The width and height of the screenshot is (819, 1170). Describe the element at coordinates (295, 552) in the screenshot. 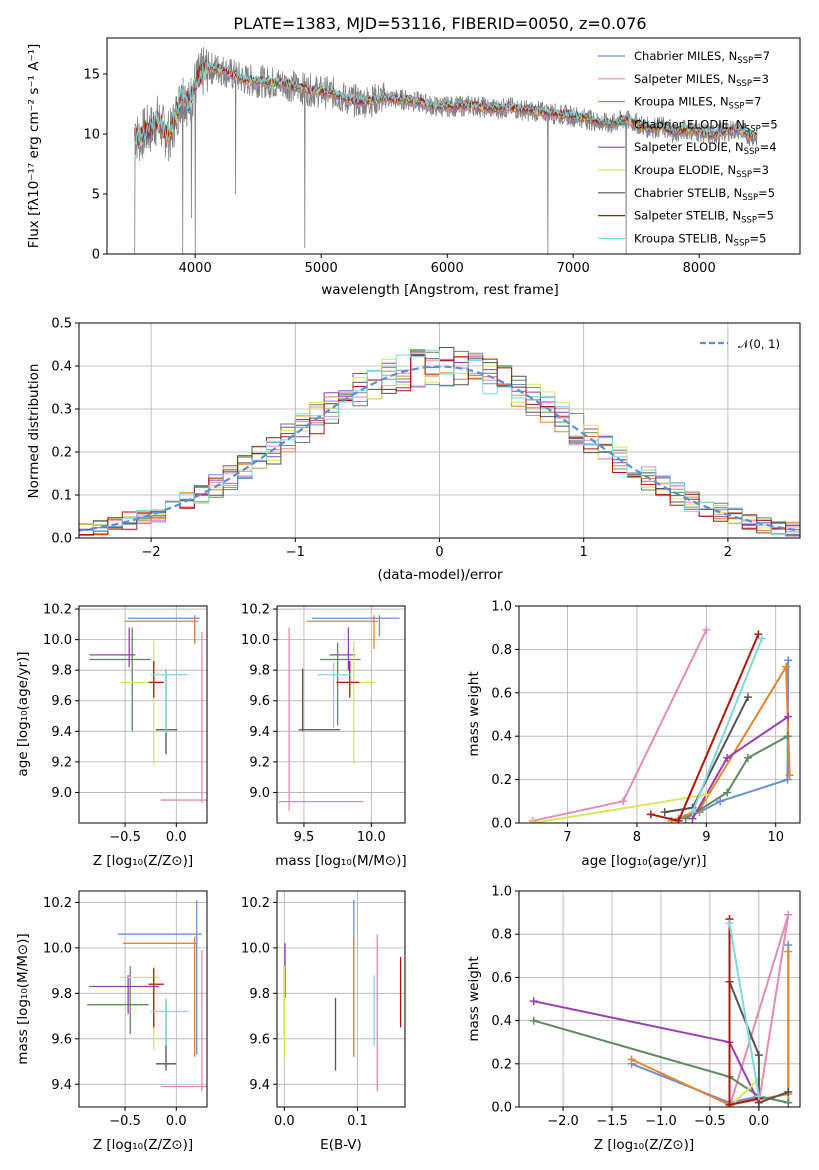

I see `residuals-xtick-label: −1` at that location.